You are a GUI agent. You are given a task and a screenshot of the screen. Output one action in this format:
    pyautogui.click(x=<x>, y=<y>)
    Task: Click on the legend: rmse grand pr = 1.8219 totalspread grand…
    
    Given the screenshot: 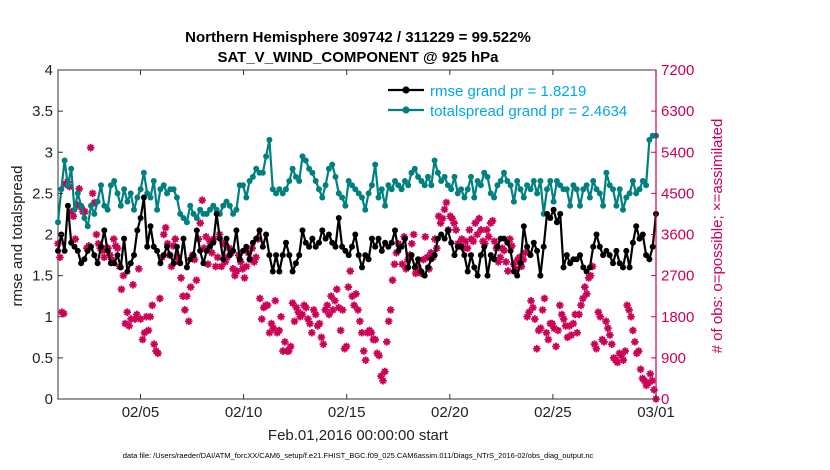 What is the action you would take?
    pyautogui.click(x=505, y=99)
    